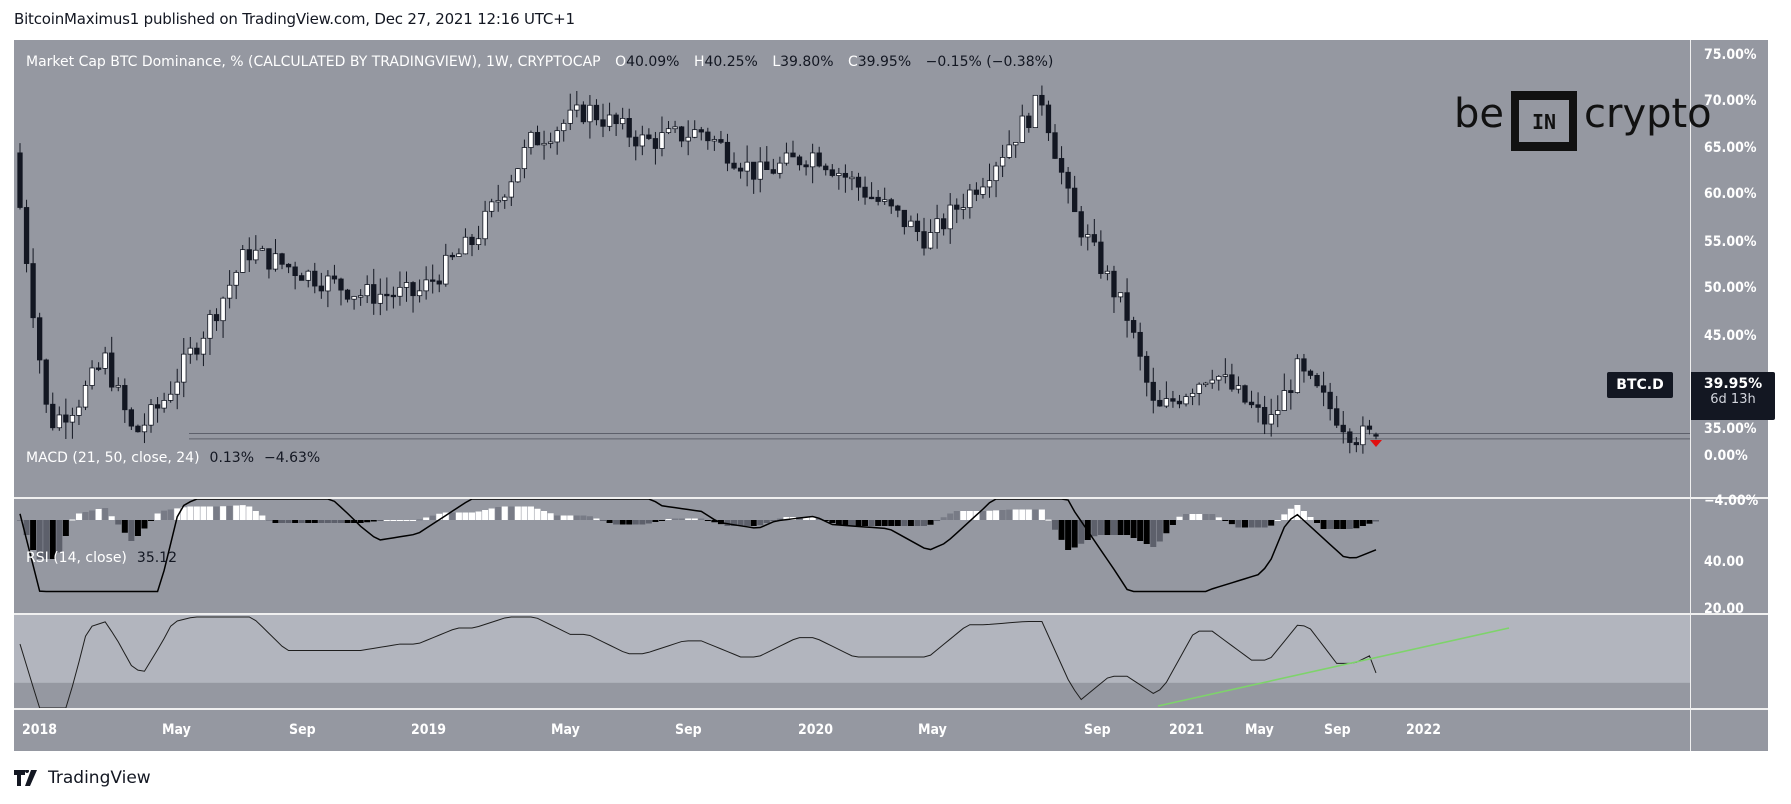 Image resolution: width=1791 pixels, height=804 pixels. I want to click on bar-countdown: 6d 13h, so click(1733, 399).